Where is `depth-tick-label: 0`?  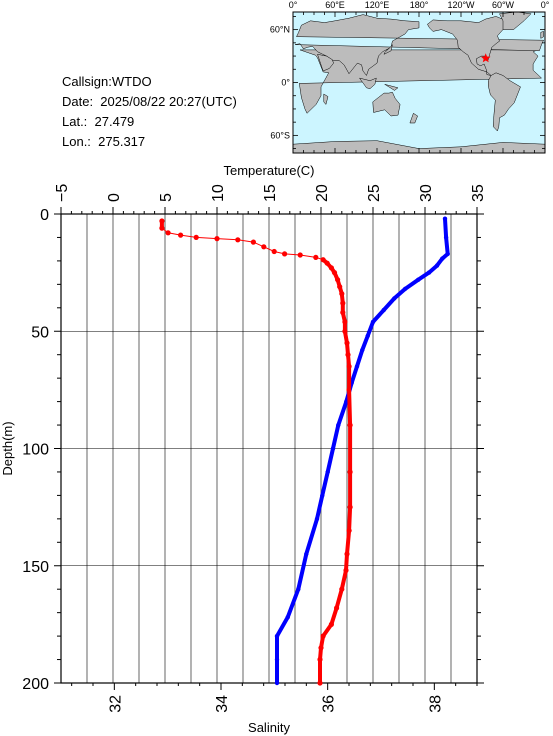 depth-tick-label: 0 is located at coordinates (44, 215).